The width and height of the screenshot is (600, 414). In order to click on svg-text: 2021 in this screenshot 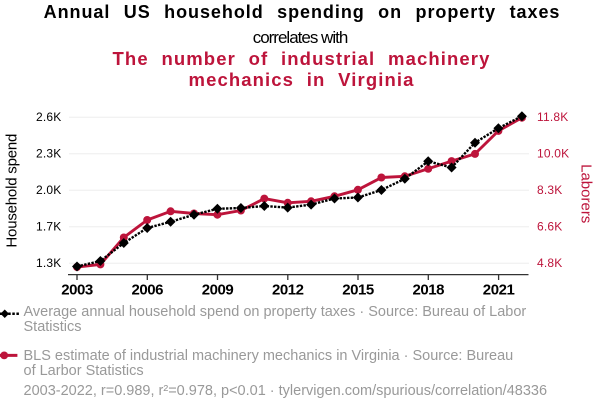, I will do `click(499, 290)`.